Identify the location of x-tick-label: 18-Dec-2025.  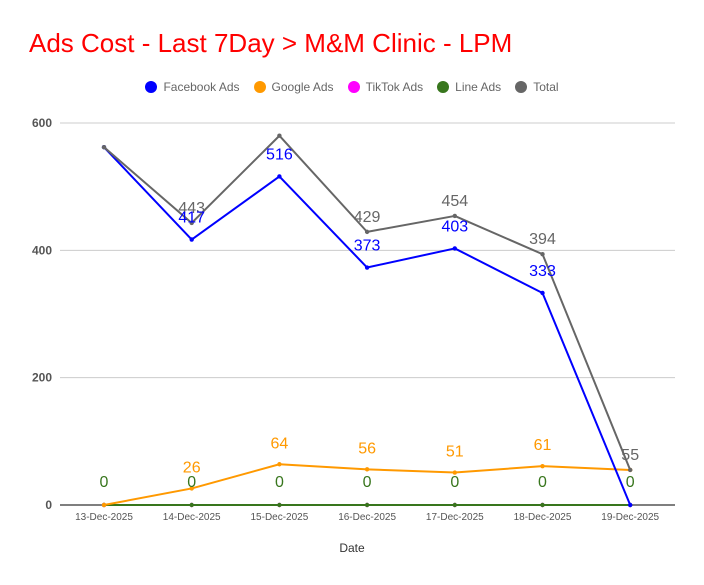
(543, 517).